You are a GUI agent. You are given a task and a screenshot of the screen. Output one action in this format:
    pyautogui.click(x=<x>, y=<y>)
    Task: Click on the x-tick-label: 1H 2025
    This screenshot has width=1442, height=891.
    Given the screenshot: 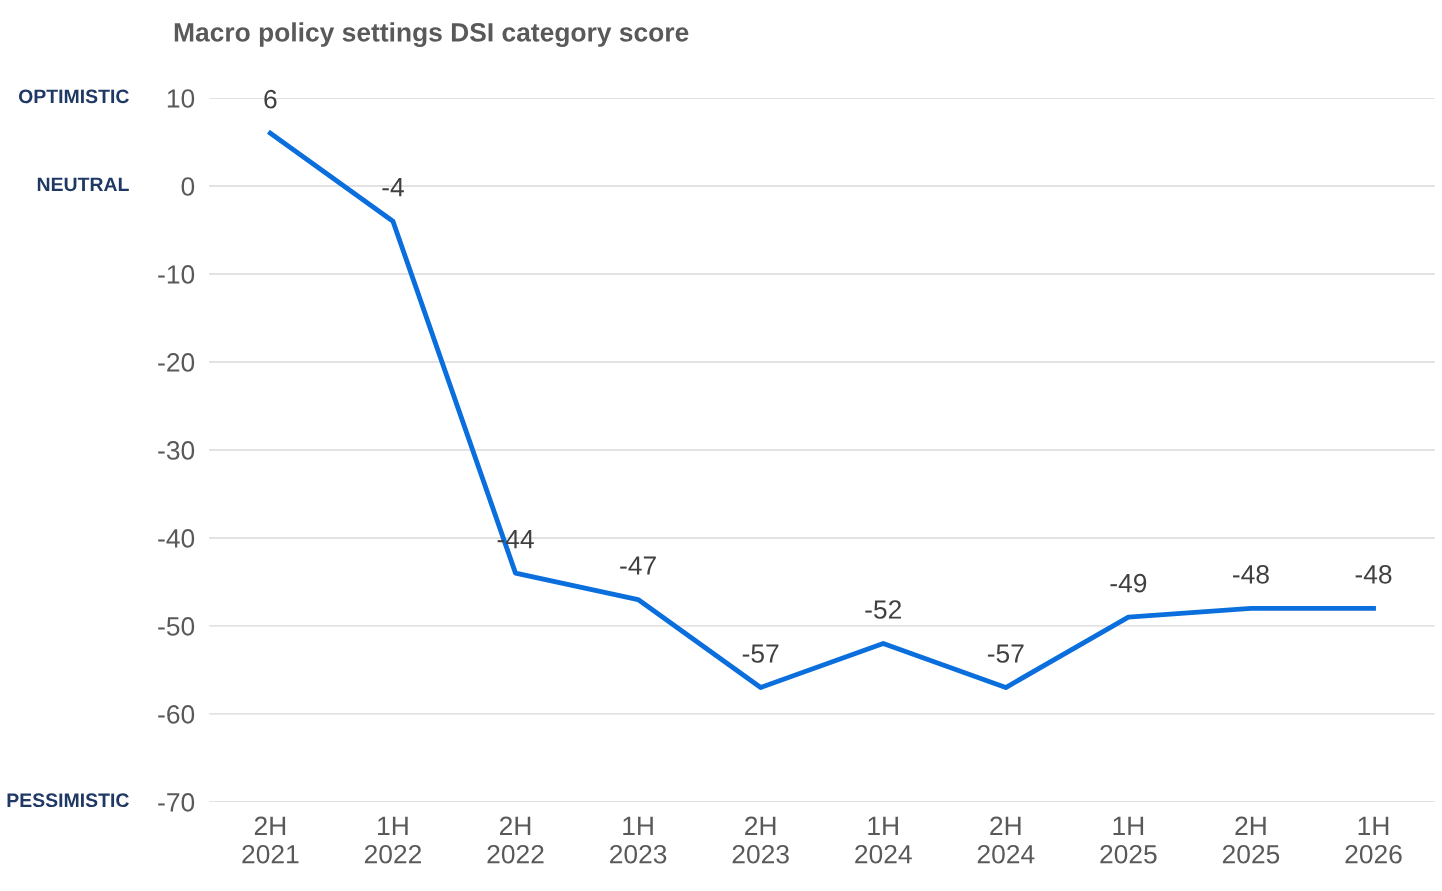 What is the action you would take?
    pyautogui.click(x=1128, y=840)
    